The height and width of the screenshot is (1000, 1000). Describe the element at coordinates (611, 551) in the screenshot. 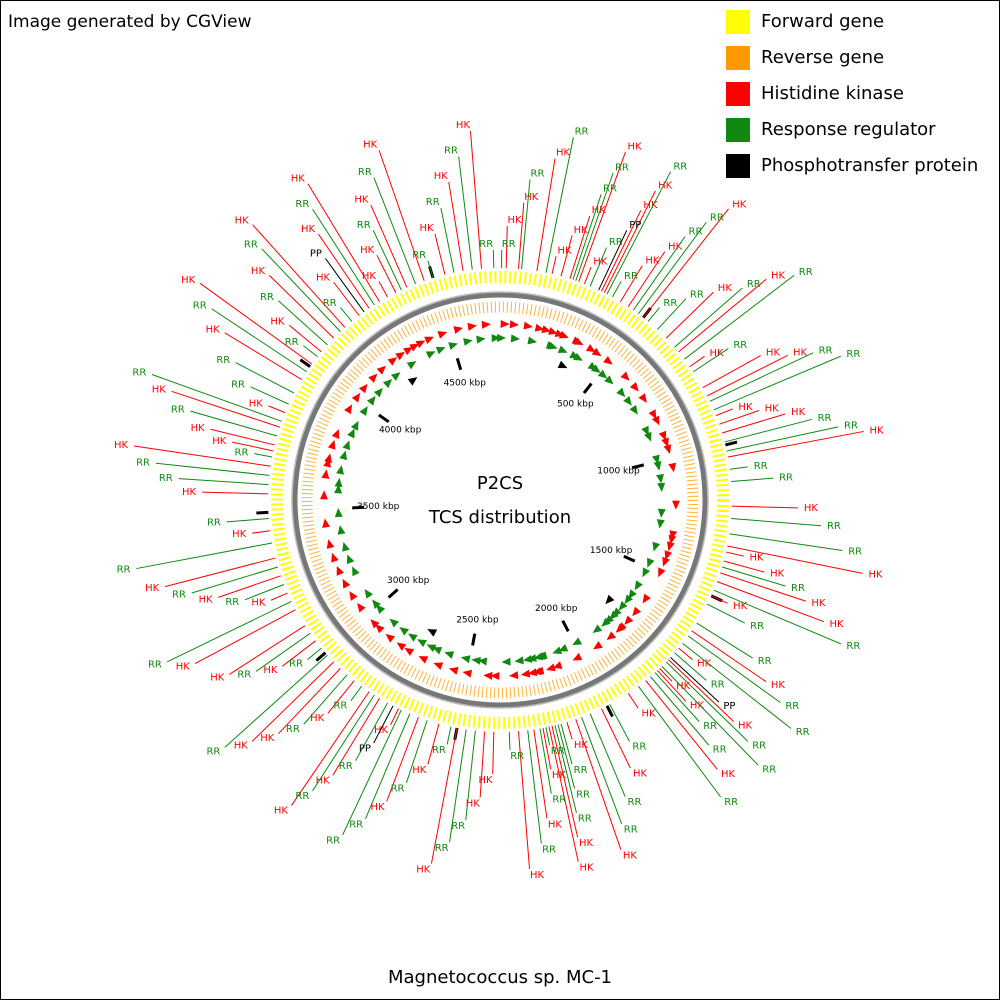

I see `tick-label: 1500 kbp` at that location.